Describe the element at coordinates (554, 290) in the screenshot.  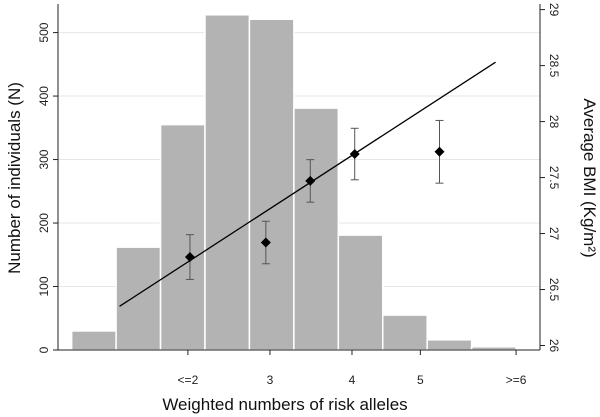
I see `y-right-tick-label: 26.5` at that location.